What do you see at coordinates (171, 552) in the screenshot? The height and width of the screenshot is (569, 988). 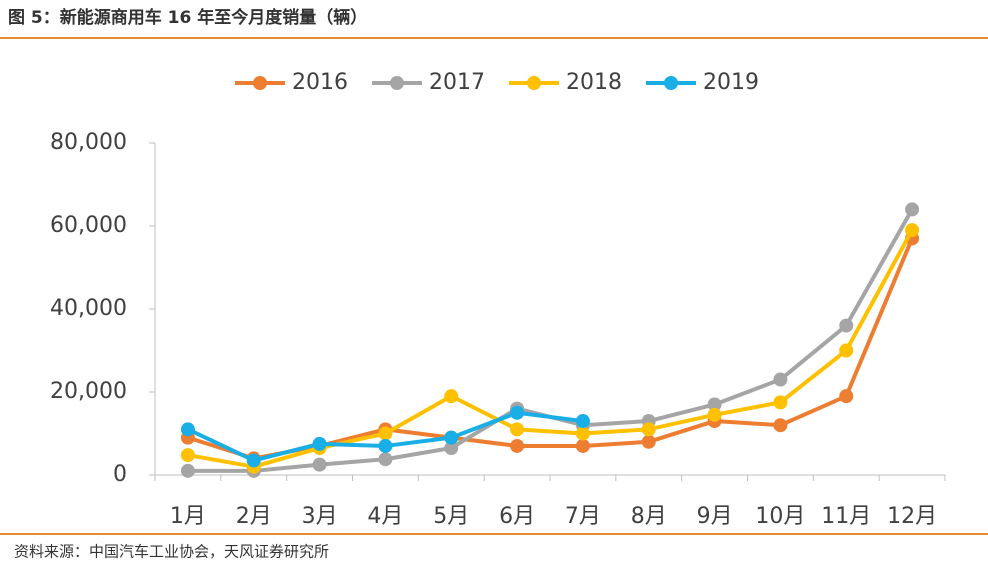 I see `source-note: 资料来源：中国汽车工业协会，天风证券研究所` at bounding box center [171, 552].